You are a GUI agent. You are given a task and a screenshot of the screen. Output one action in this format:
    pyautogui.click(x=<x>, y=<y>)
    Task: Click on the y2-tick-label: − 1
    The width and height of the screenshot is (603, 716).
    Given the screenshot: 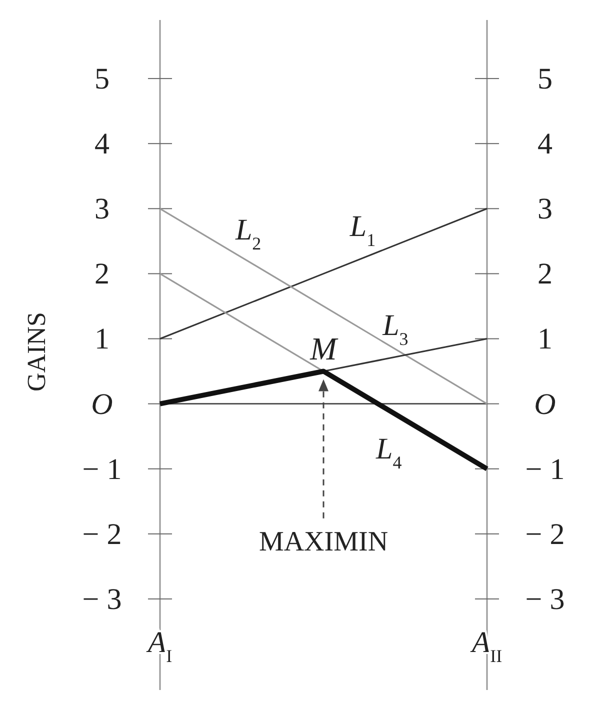 What is the action you would take?
    pyautogui.click(x=545, y=469)
    